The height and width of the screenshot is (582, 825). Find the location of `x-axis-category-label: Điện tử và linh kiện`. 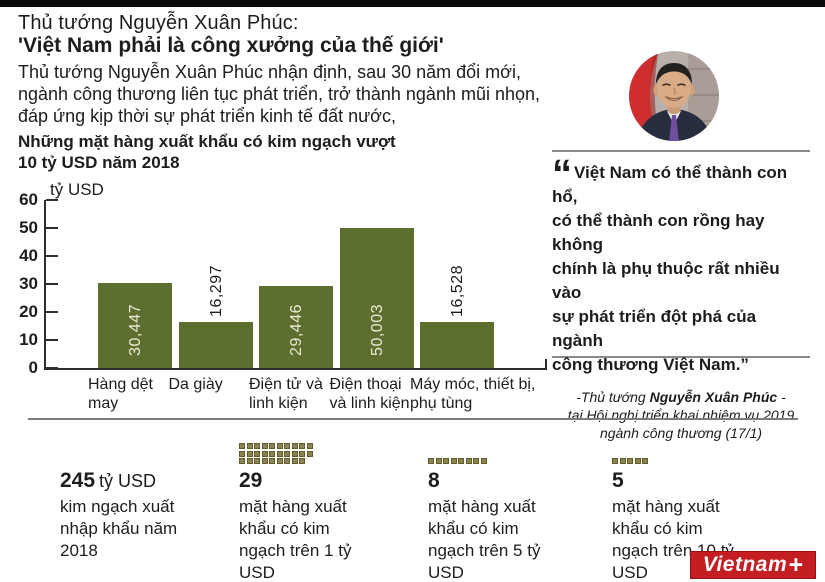

x-axis-category-label: Điện tử và linh kiện is located at coordinates (286, 394).